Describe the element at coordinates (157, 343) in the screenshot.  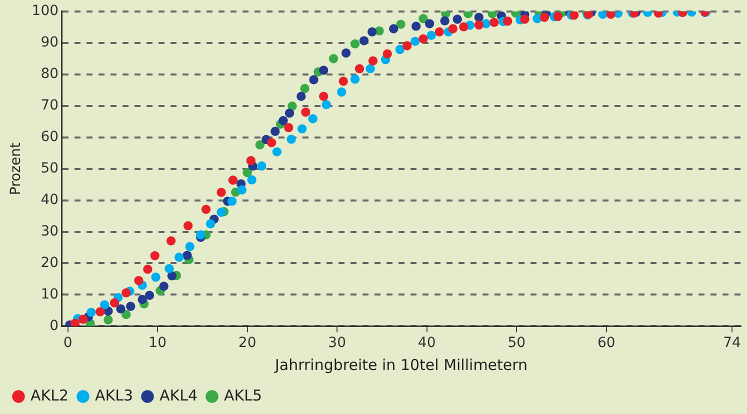
I see `x-tick-label: 10` at that location.